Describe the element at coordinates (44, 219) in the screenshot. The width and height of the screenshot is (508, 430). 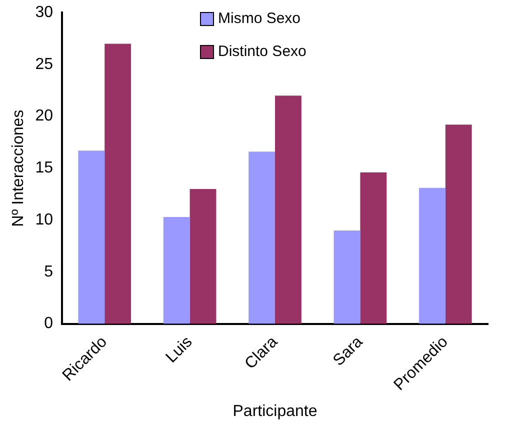
I see `y-tick-label: 10` at that location.